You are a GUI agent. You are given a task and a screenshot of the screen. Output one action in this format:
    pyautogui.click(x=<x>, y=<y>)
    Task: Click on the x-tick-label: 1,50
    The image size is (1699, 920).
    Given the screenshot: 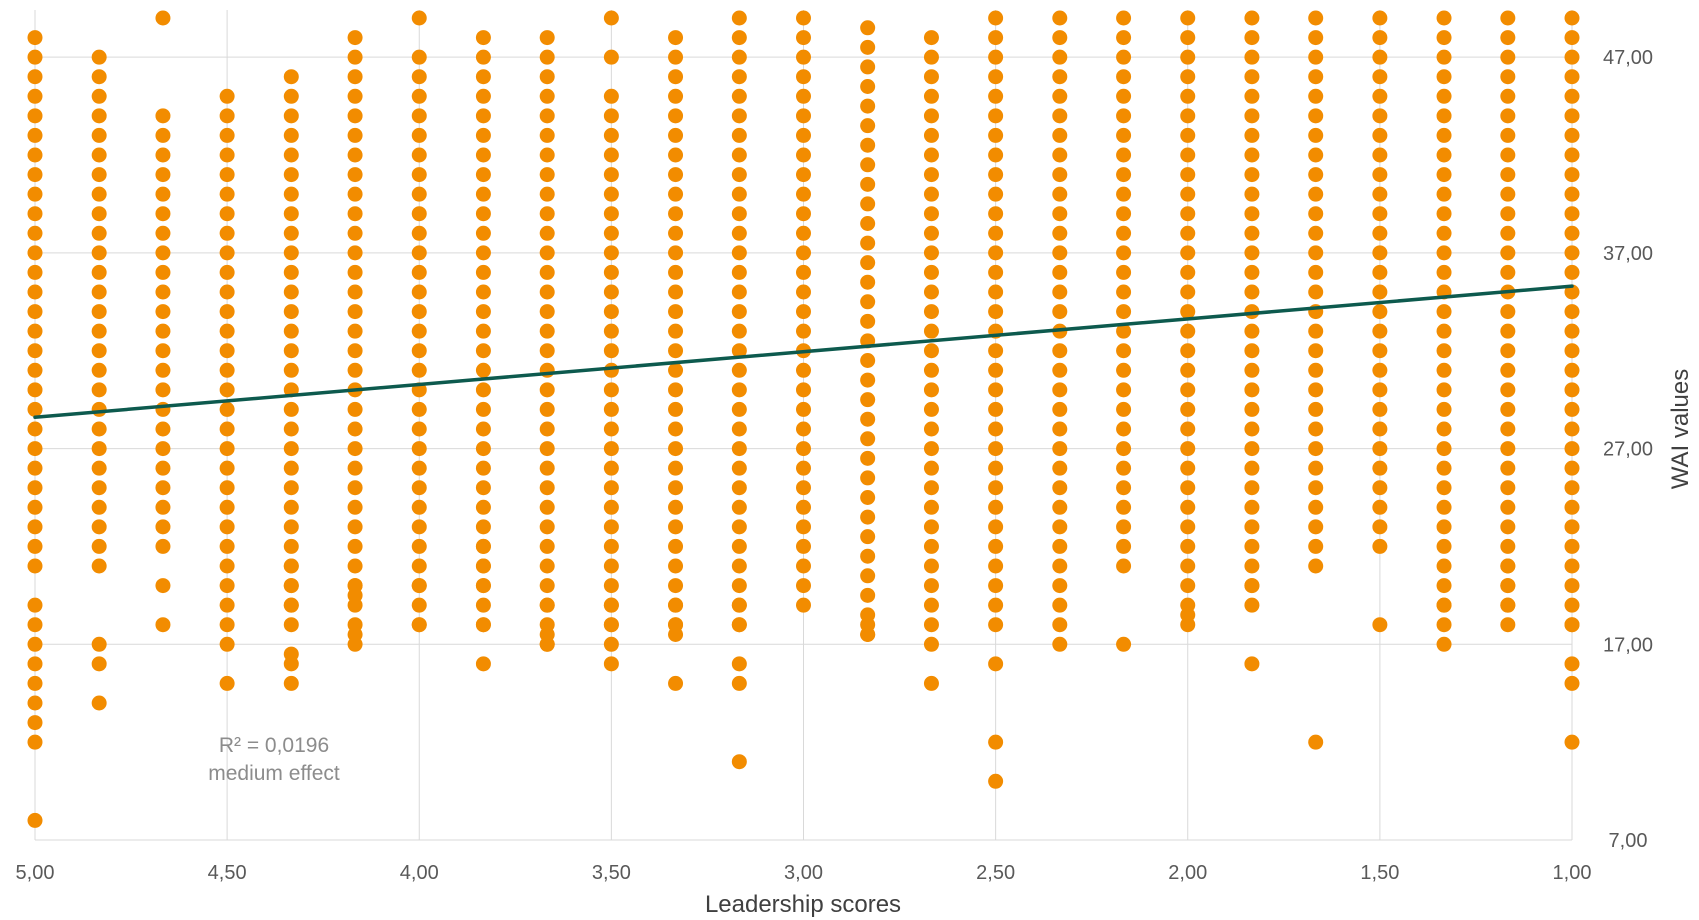 What is the action you would take?
    pyautogui.click(x=1379, y=873)
    